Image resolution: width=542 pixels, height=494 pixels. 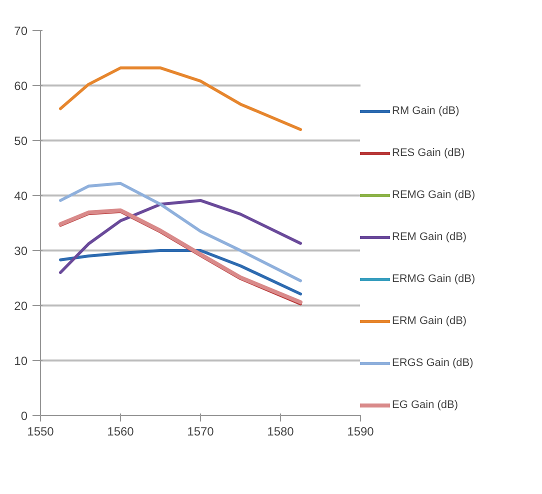 I want to click on legend-label: REM Gain (dB), so click(x=429, y=237).